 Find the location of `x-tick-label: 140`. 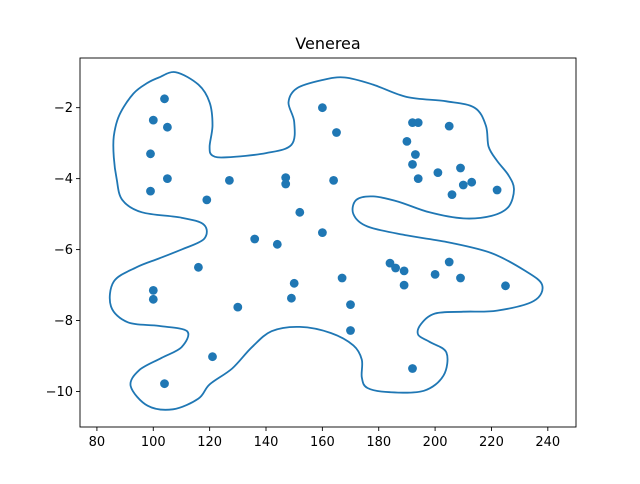

x-tick-label: 140 is located at coordinates (266, 442).